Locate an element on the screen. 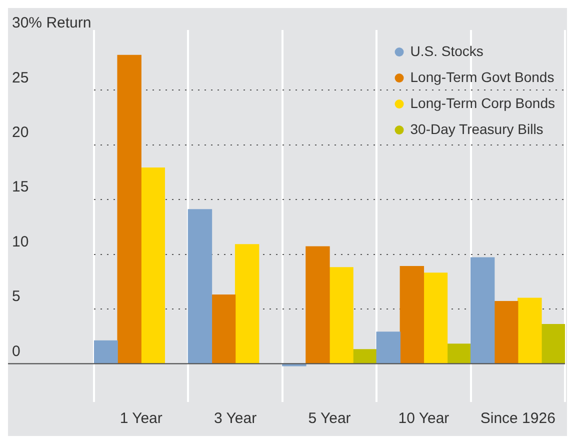 This screenshot has height=444, width=575. x-tick-label: 5 Year is located at coordinates (329, 419).